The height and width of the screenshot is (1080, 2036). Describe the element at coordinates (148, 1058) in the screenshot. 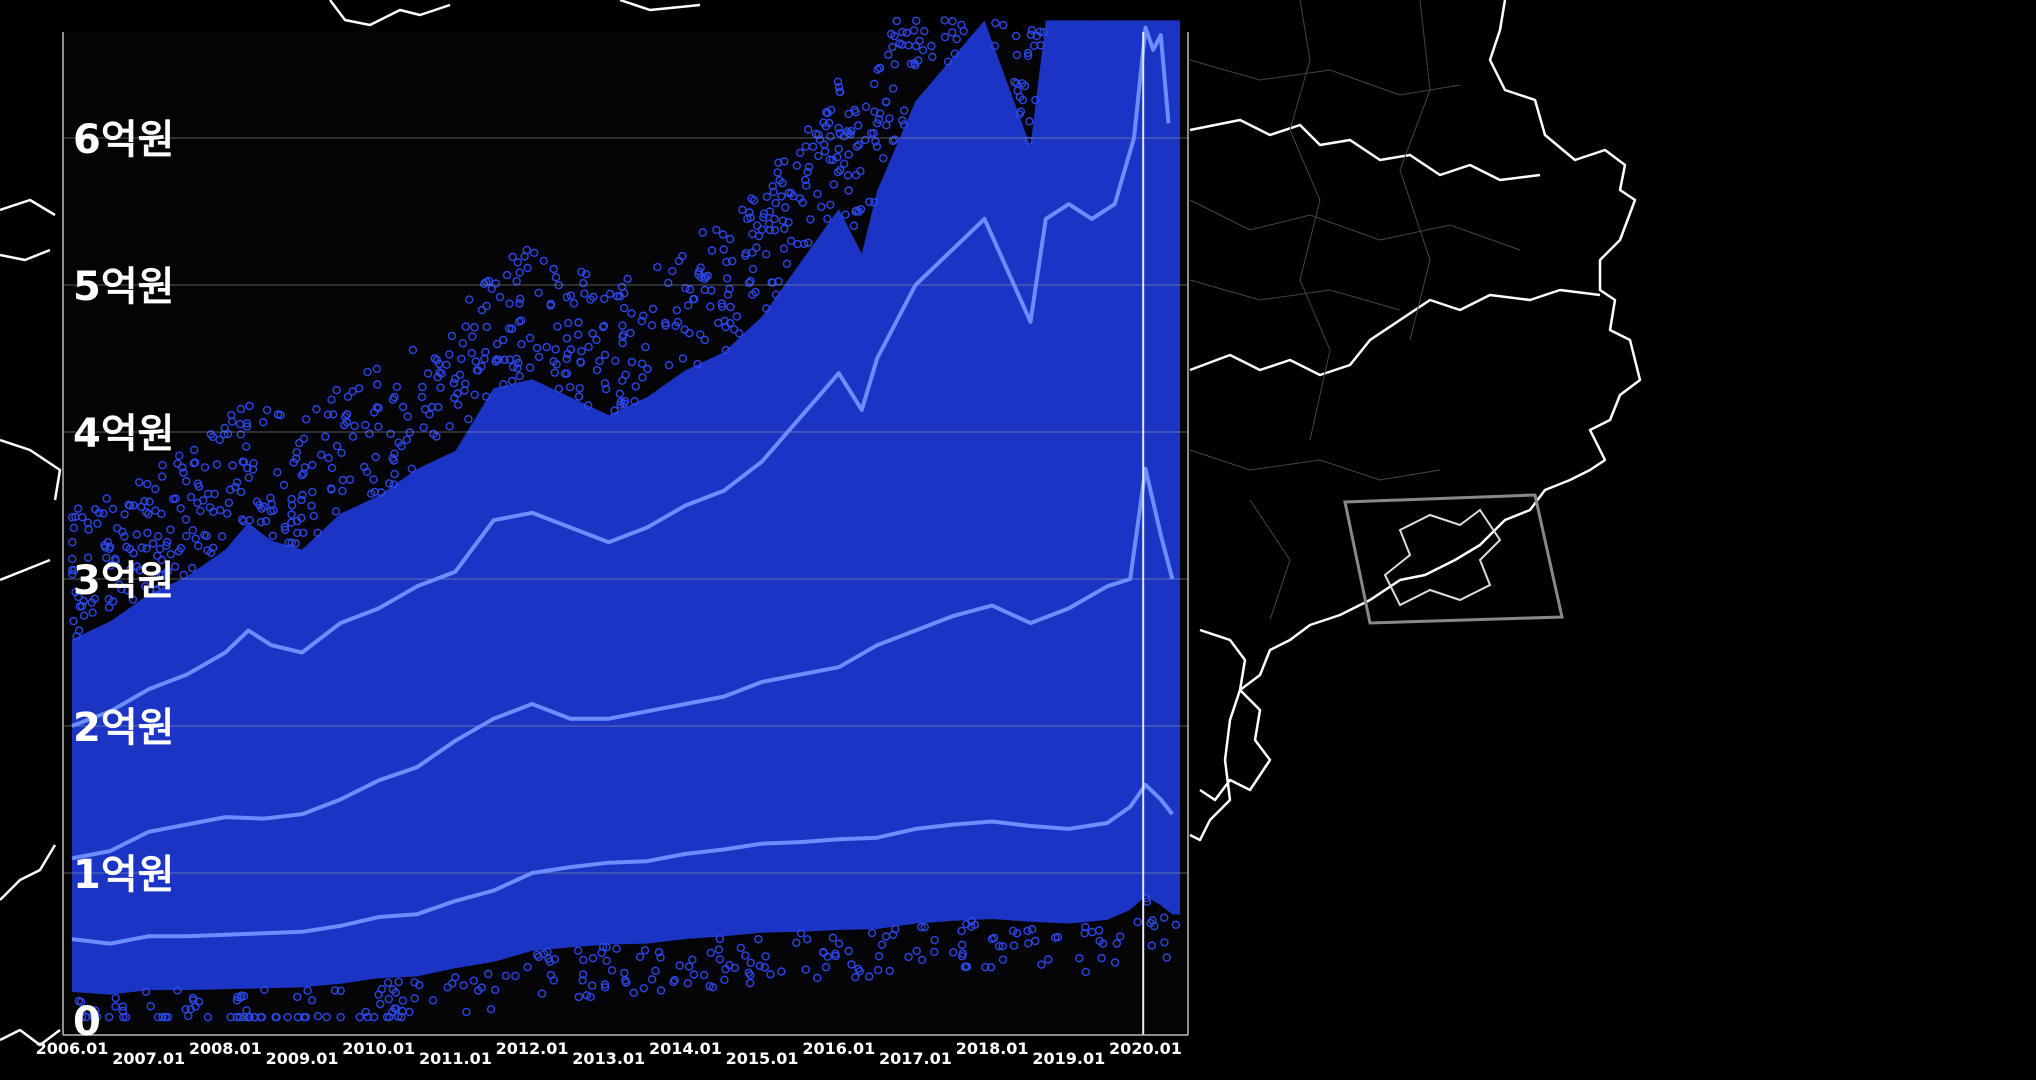

I see `x-tick-label: 2007.01` at that location.